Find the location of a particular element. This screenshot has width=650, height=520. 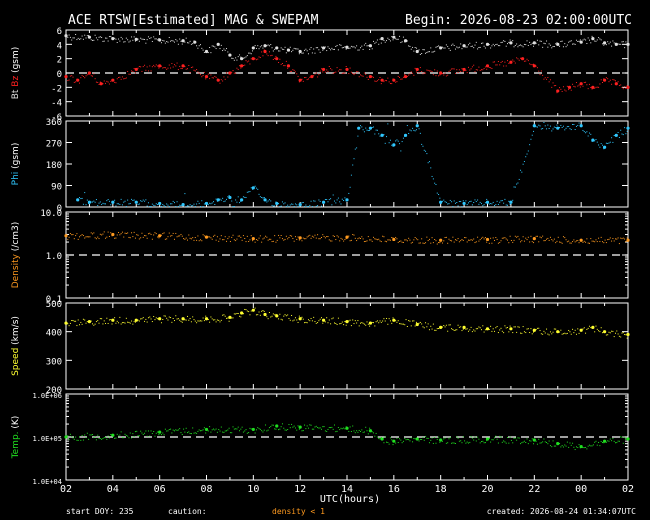

y-axis-label-part: Phi is located at coordinates (16, 179).